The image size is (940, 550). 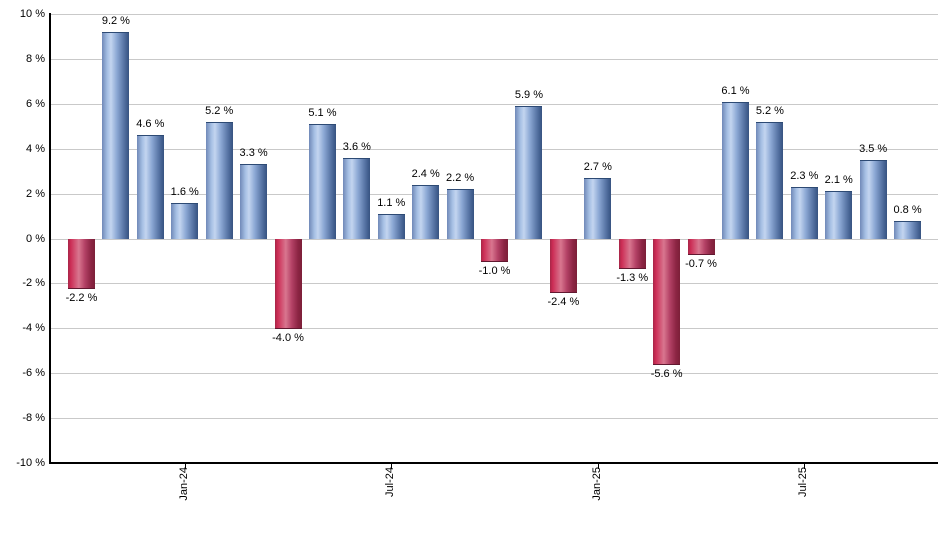 I want to click on bar-value-label: -0.7 %, so click(x=701, y=264).